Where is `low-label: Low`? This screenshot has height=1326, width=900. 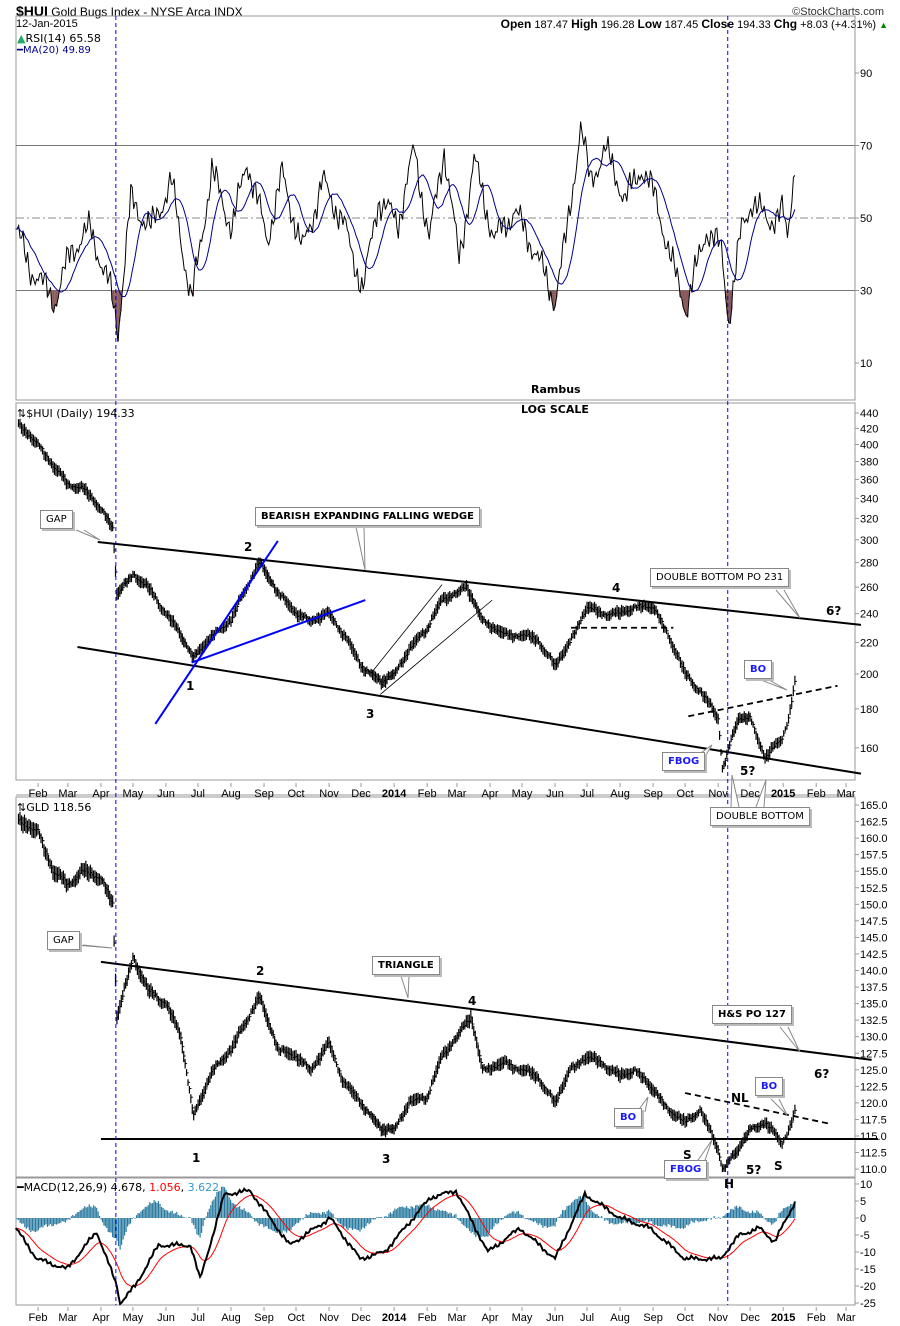 low-label: Low is located at coordinates (649, 24).